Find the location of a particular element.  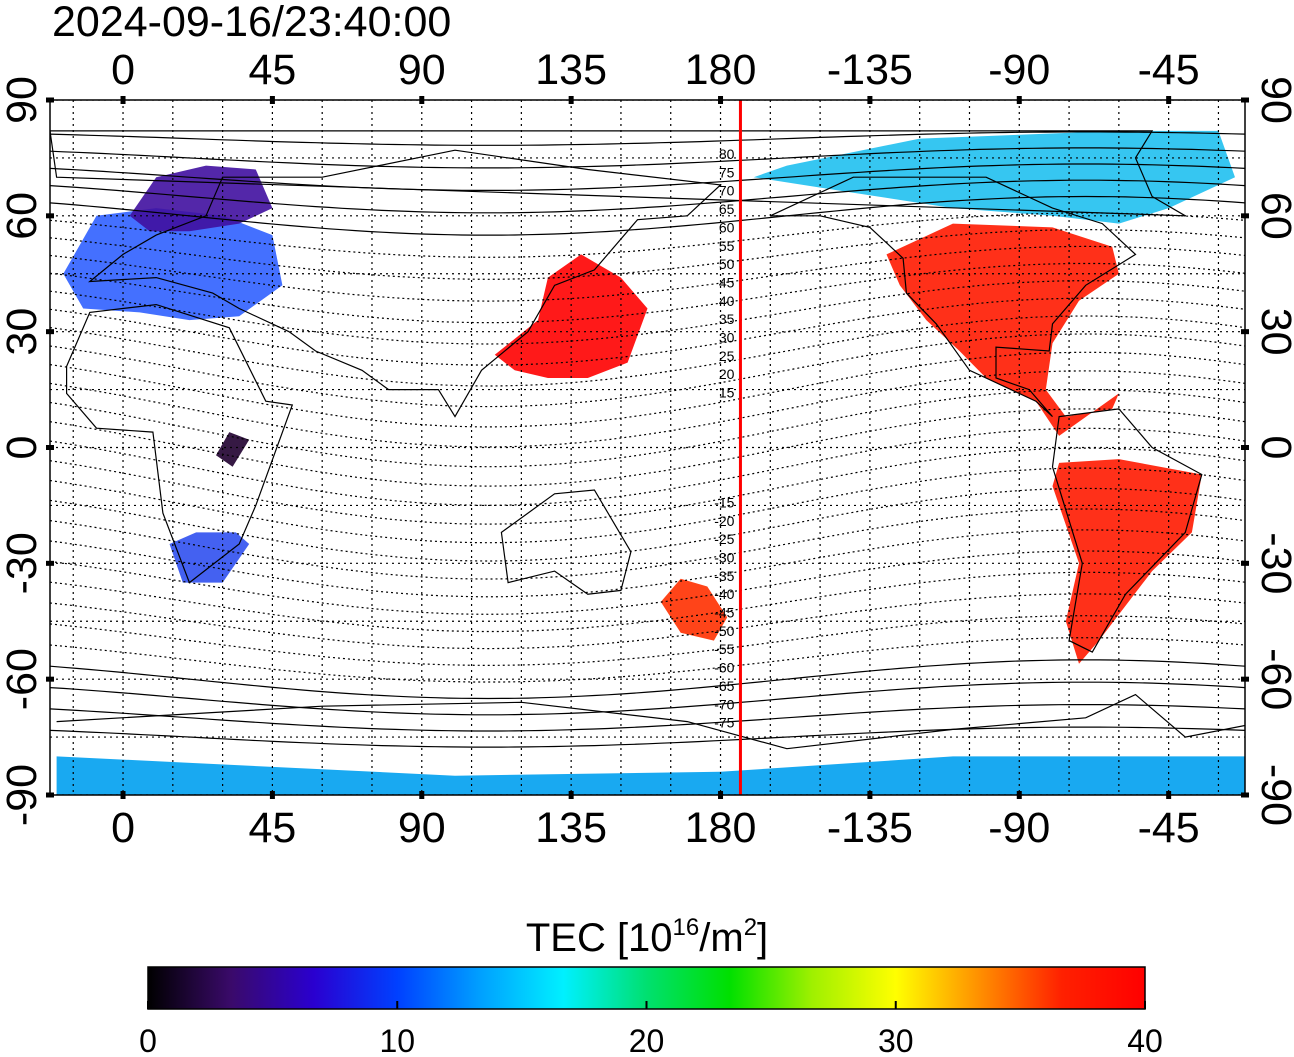

terminator-label: 15 is located at coordinates (727, 392).